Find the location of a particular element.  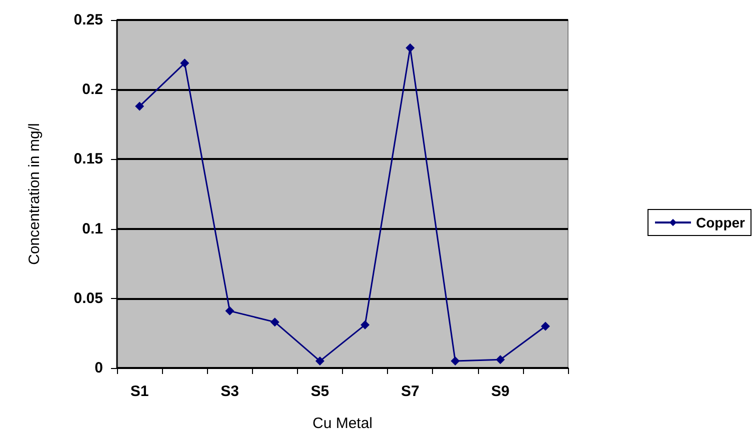

x-tick-label: S1 is located at coordinates (139, 391).